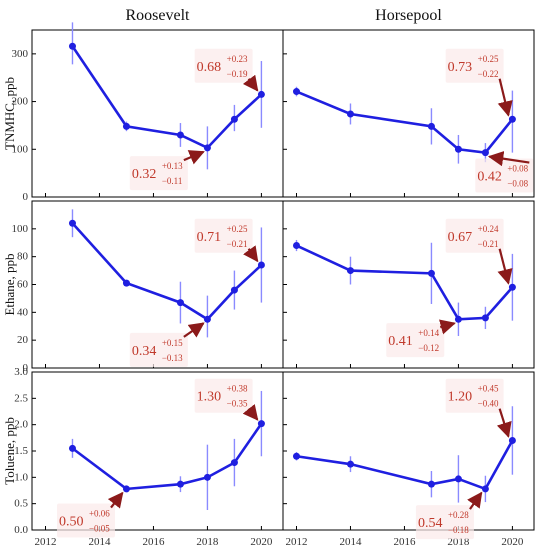 The height and width of the screenshot is (550, 540). I want to click on y-tick-label: 20, so click(23, 340).